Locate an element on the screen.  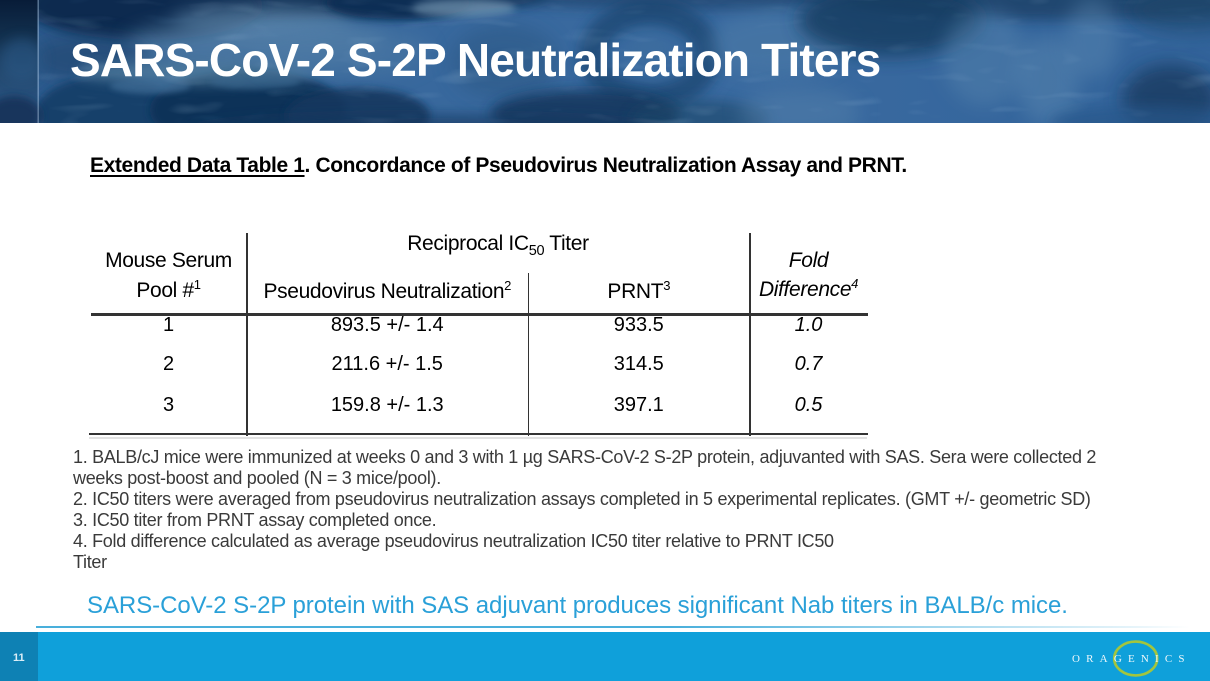
svg-text: ORAGENICS is located at coordinates (1131, 659).